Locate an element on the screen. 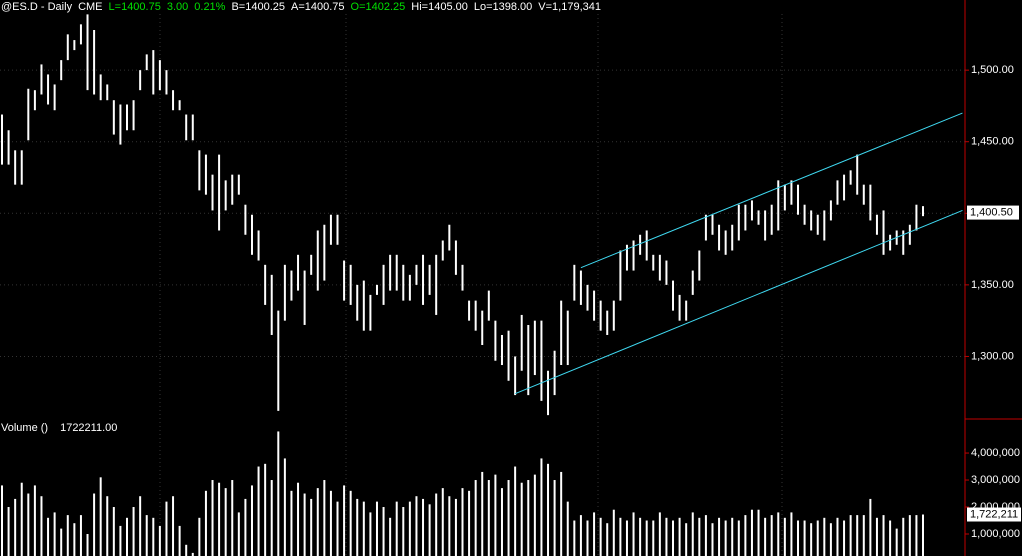 The height and width of the screenshot is (556, 1022). header-field: V=1,179,341 is located at coordinates (569, 7).